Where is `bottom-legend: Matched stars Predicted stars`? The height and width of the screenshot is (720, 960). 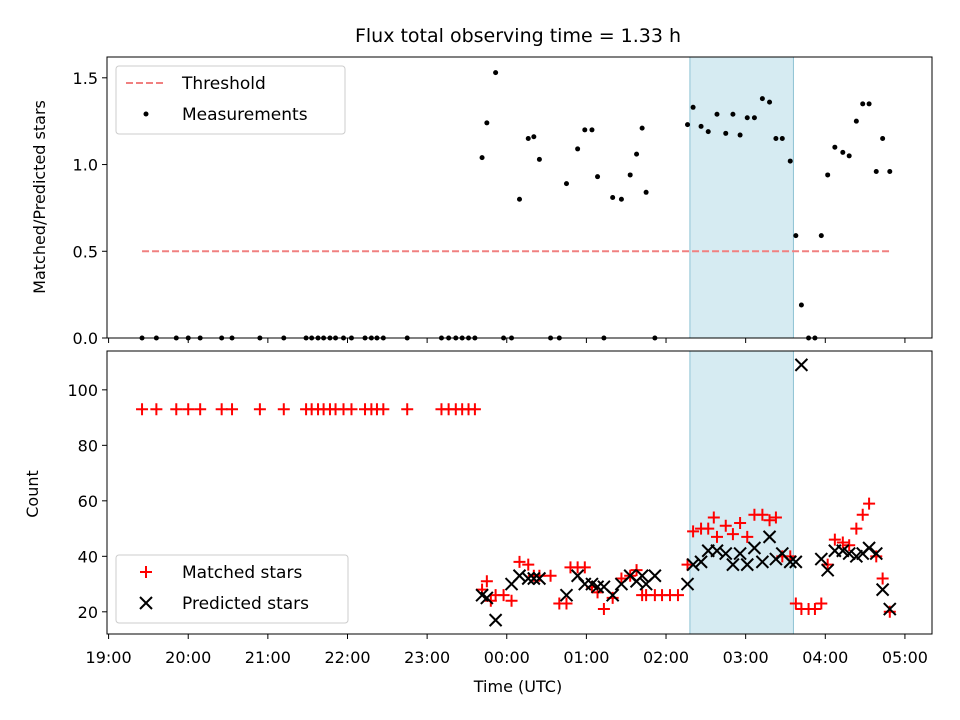 bottom-legend: Matched stars Predicted stars is located at coordinates (232, 589).